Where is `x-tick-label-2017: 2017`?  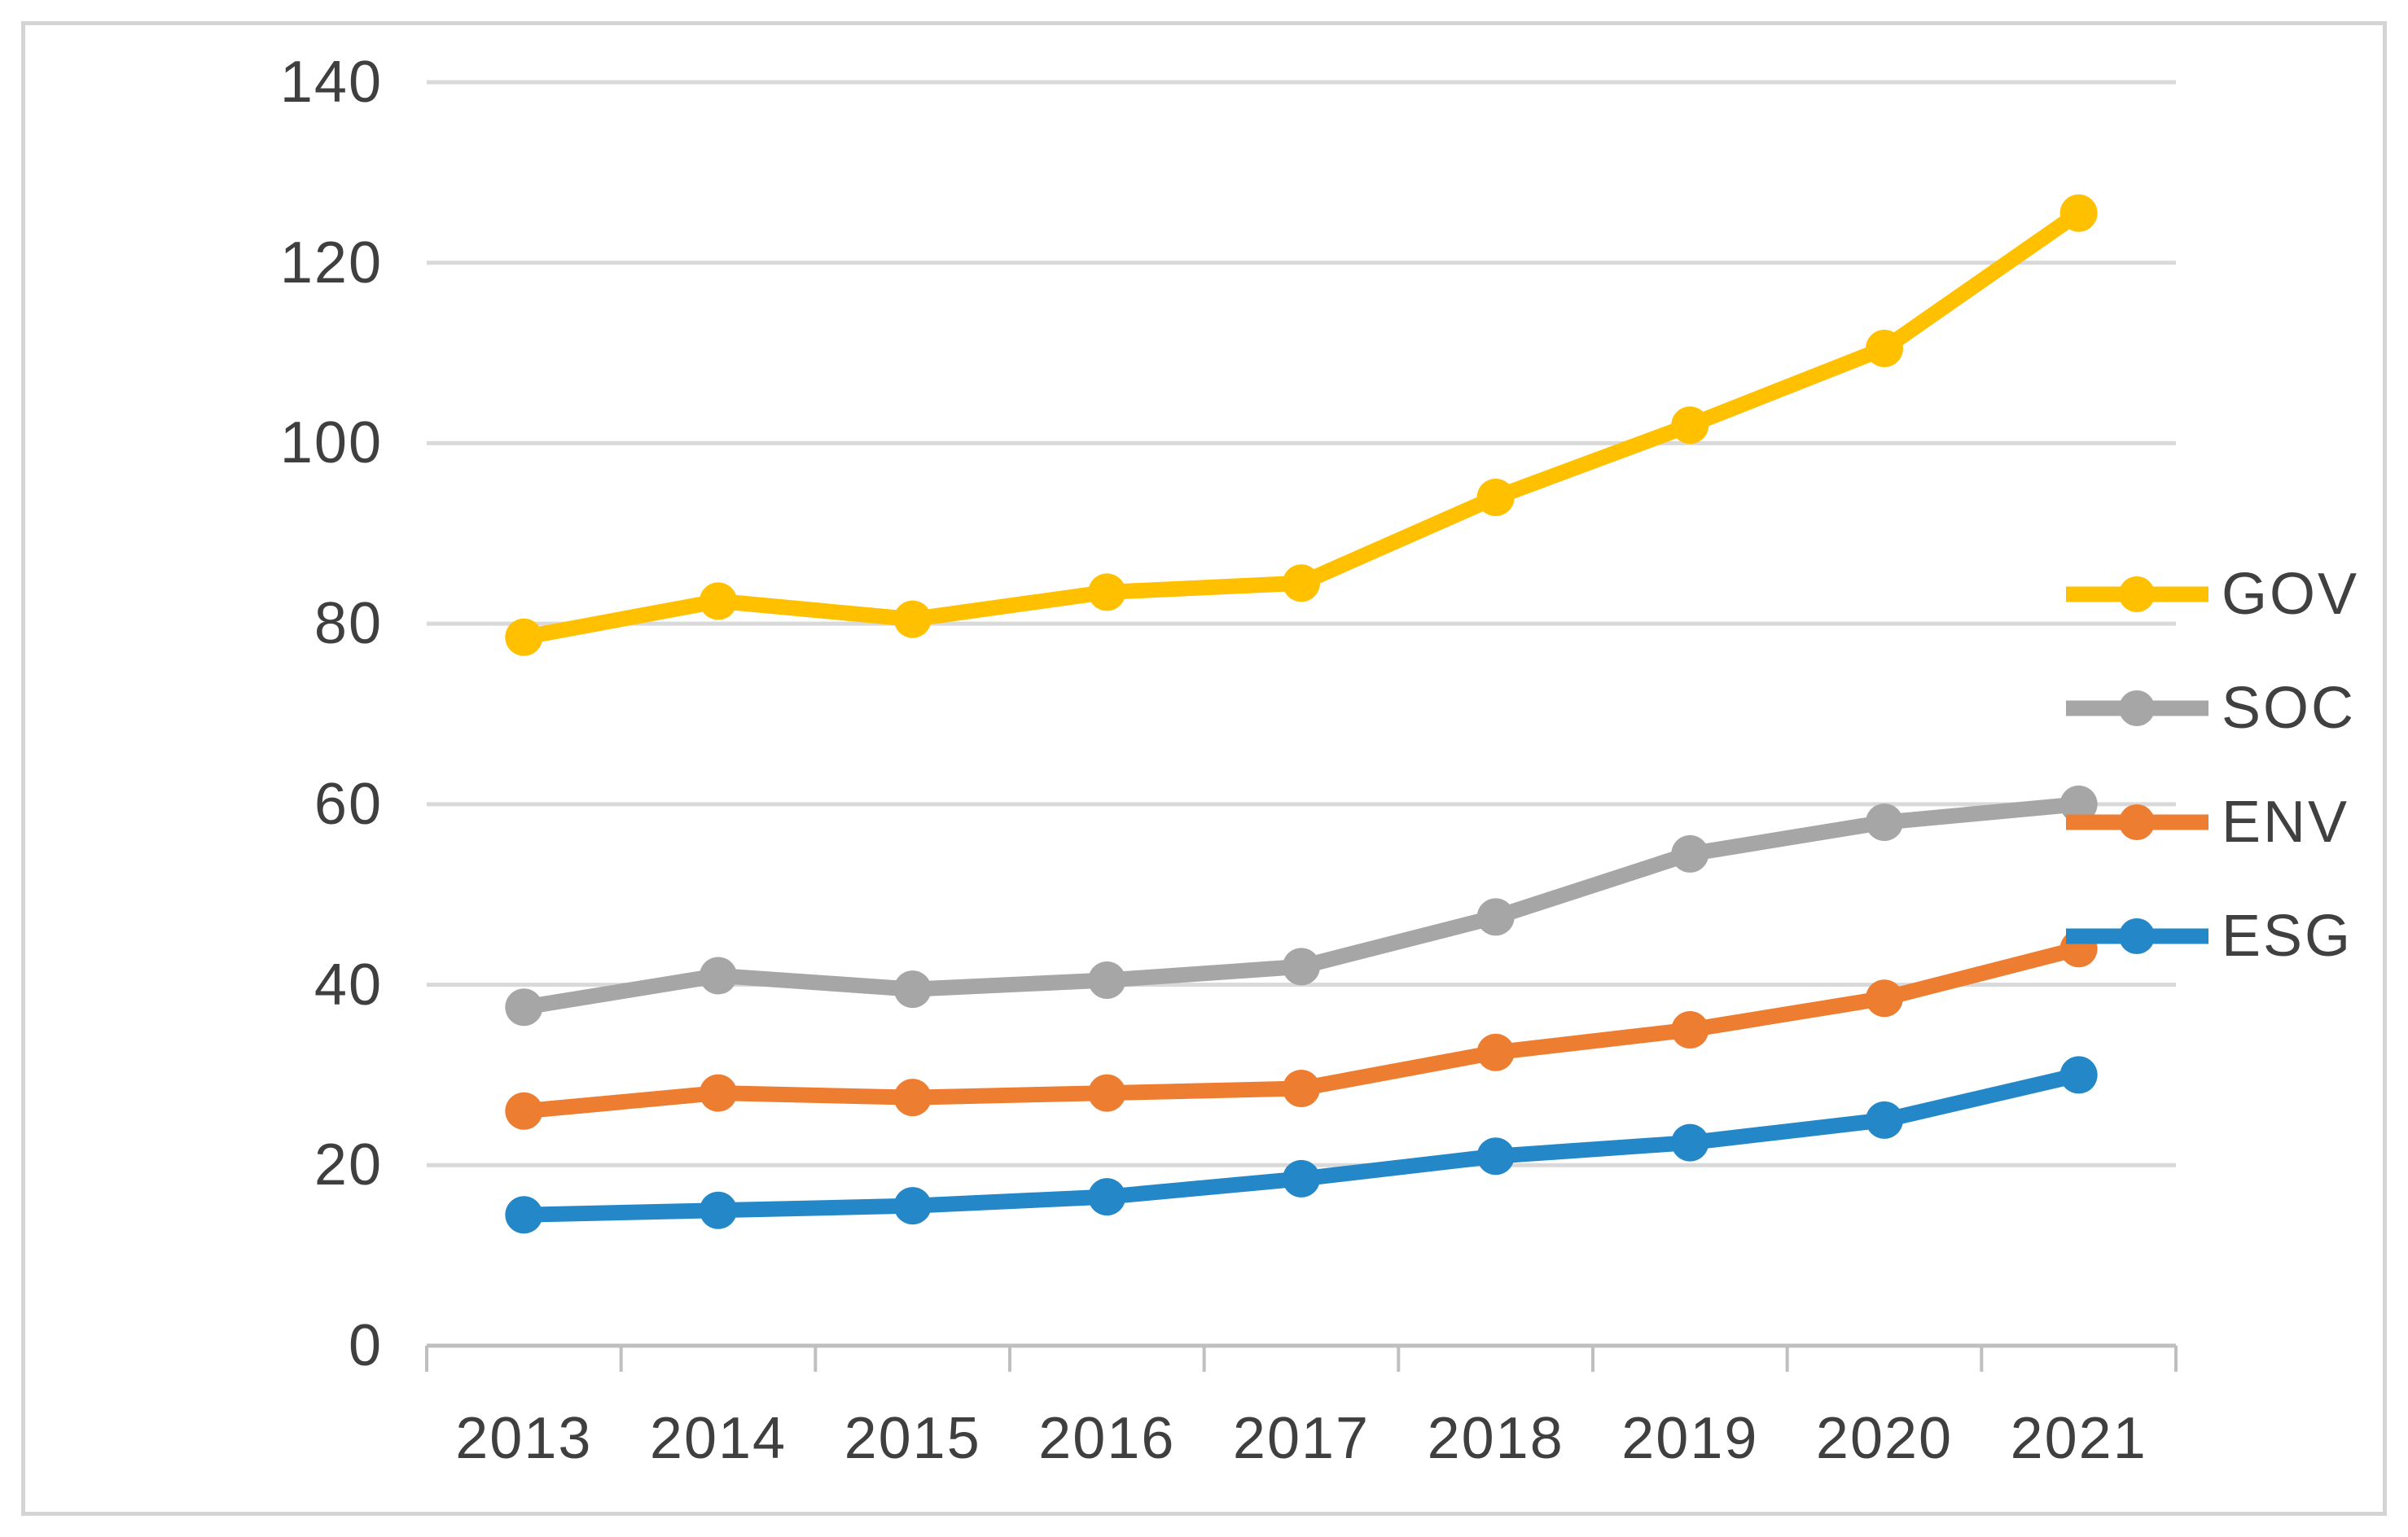
x-tick-label-2017: 2017 is located at coordinates (1301, 1438).